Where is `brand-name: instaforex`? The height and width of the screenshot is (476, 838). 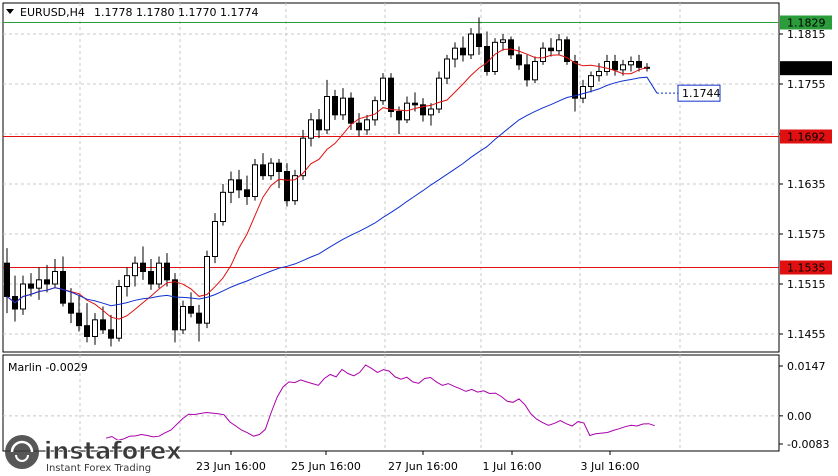
brand-name: instaforex is located at coordinates (113, 451).